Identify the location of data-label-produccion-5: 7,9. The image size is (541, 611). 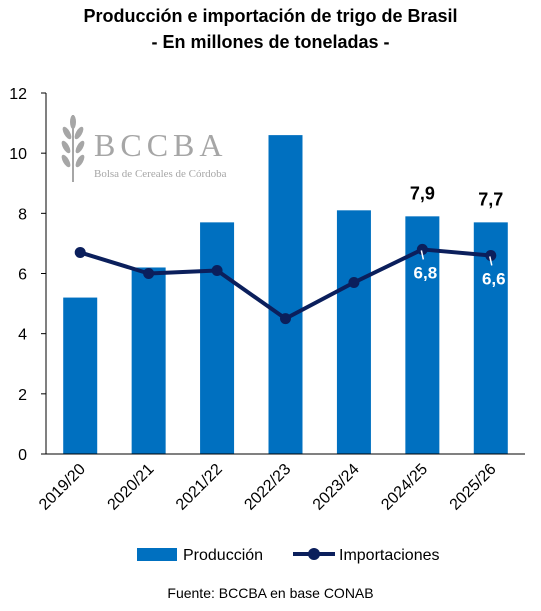
(422, 193).